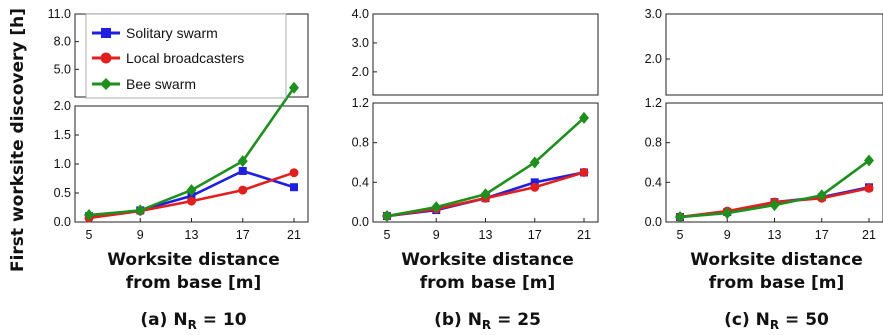  Describe the element at coordinates (485, 162) in the screenshot. I see `lower-axes-frame` at that location.